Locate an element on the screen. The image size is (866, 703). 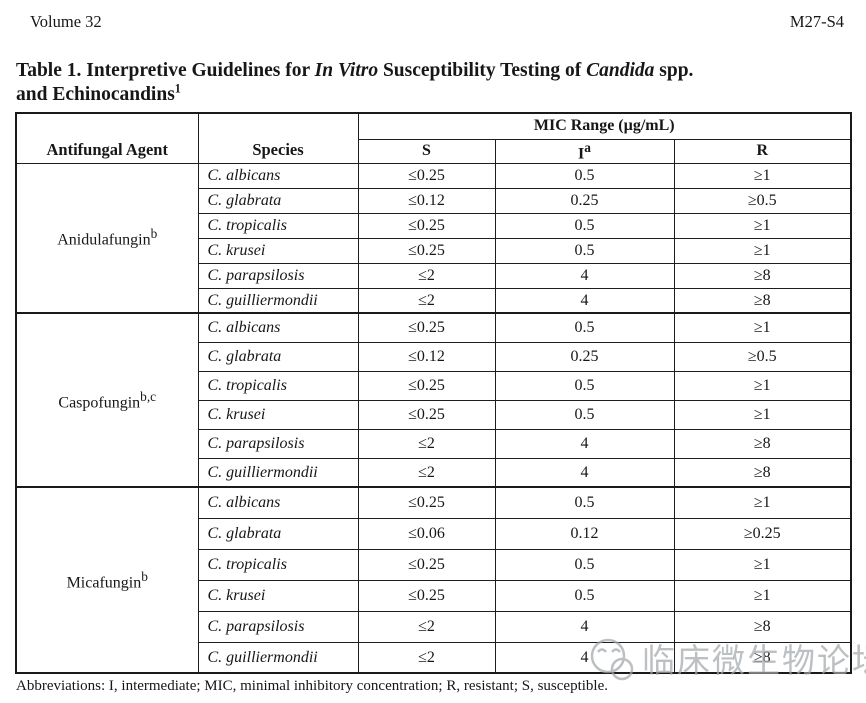
r-value-cell: ≥0.5 is located at coordinates (762, 356).